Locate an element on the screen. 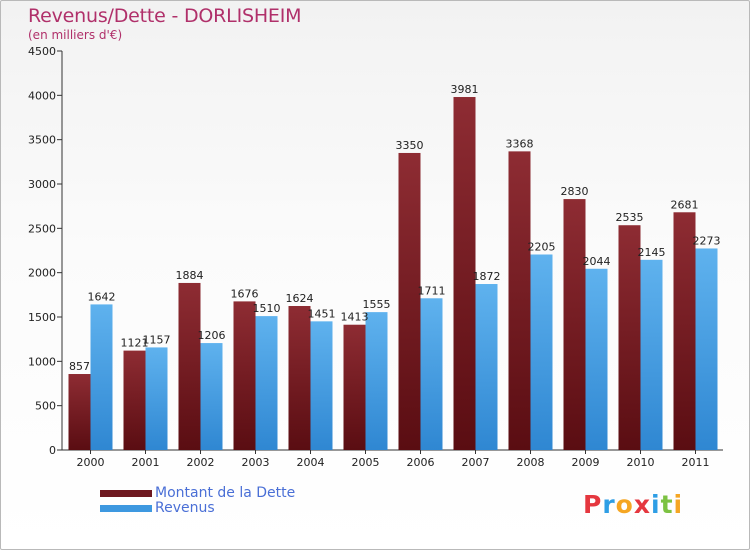  y-tick-label: 500 is located at coordinates (45, 406).